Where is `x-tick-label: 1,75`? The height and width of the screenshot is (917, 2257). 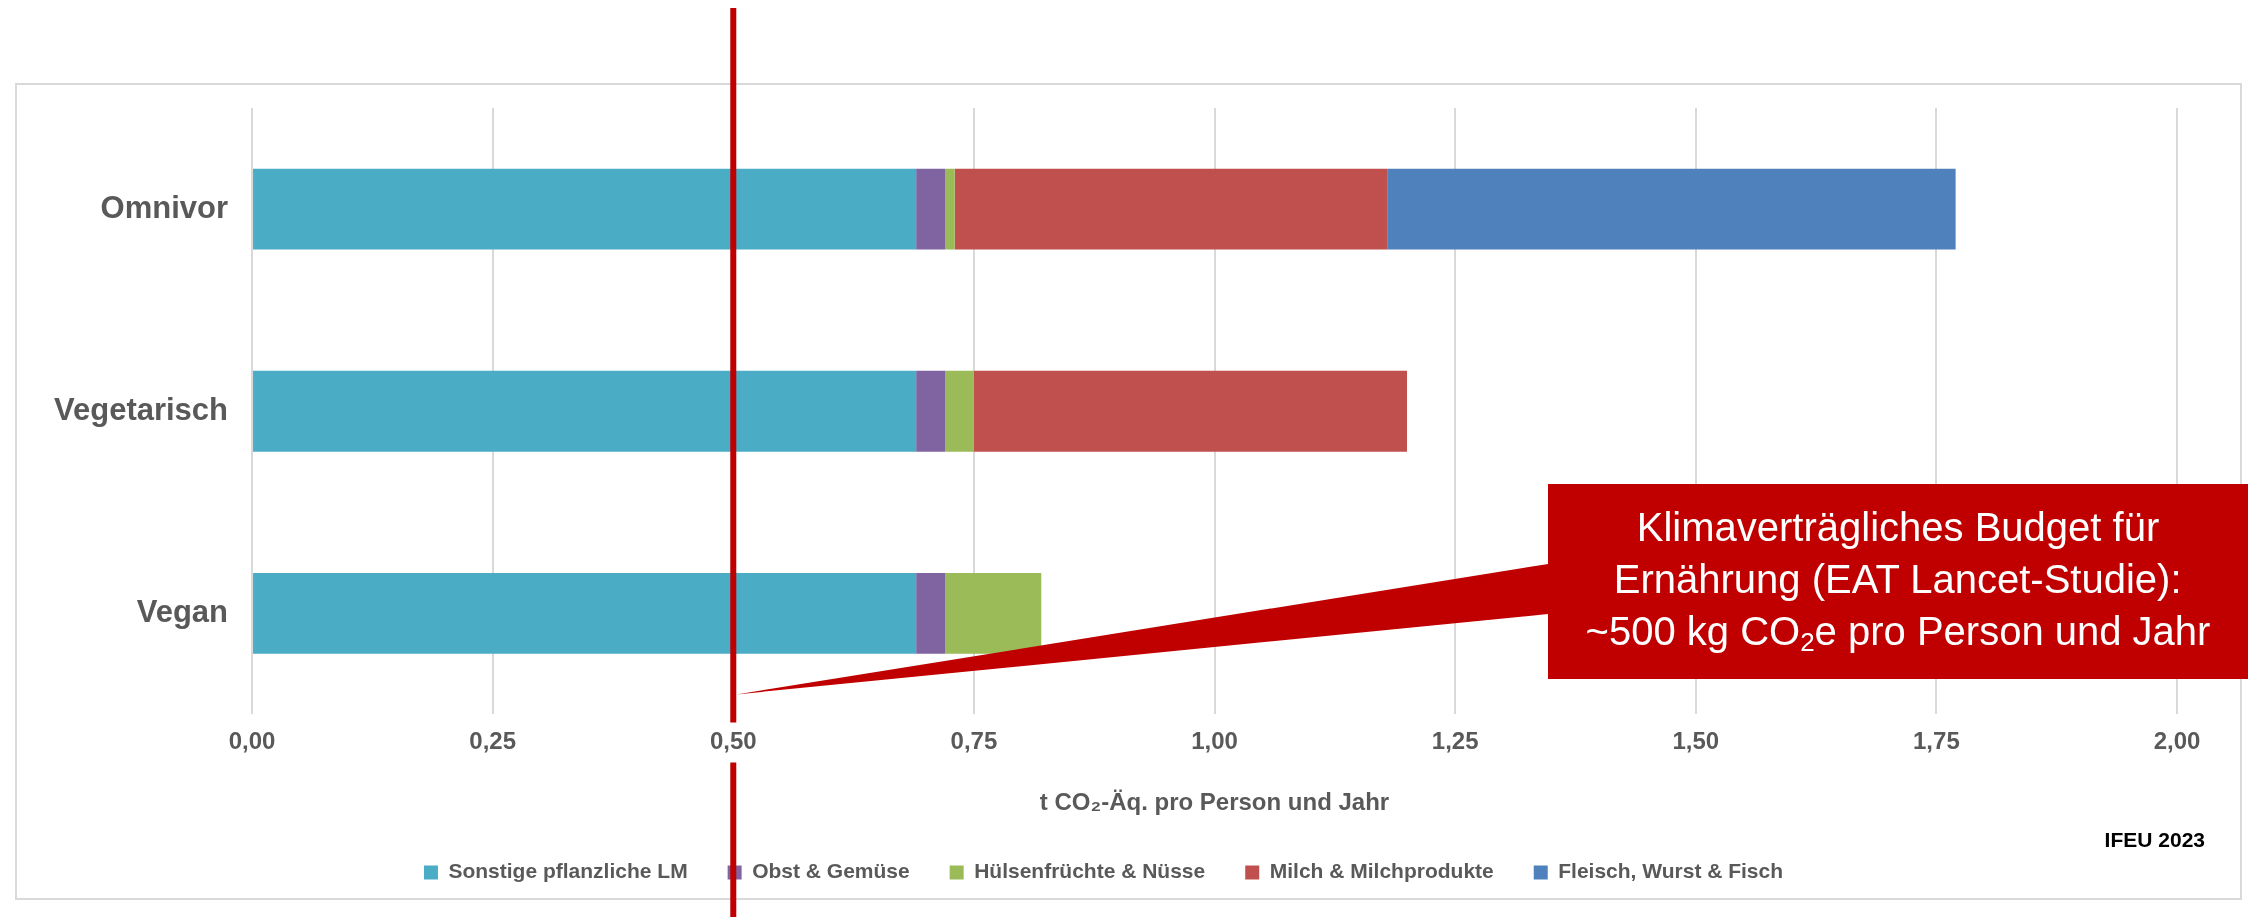
x-tick-label: 1,75 is located at coordinates (1936, 741).